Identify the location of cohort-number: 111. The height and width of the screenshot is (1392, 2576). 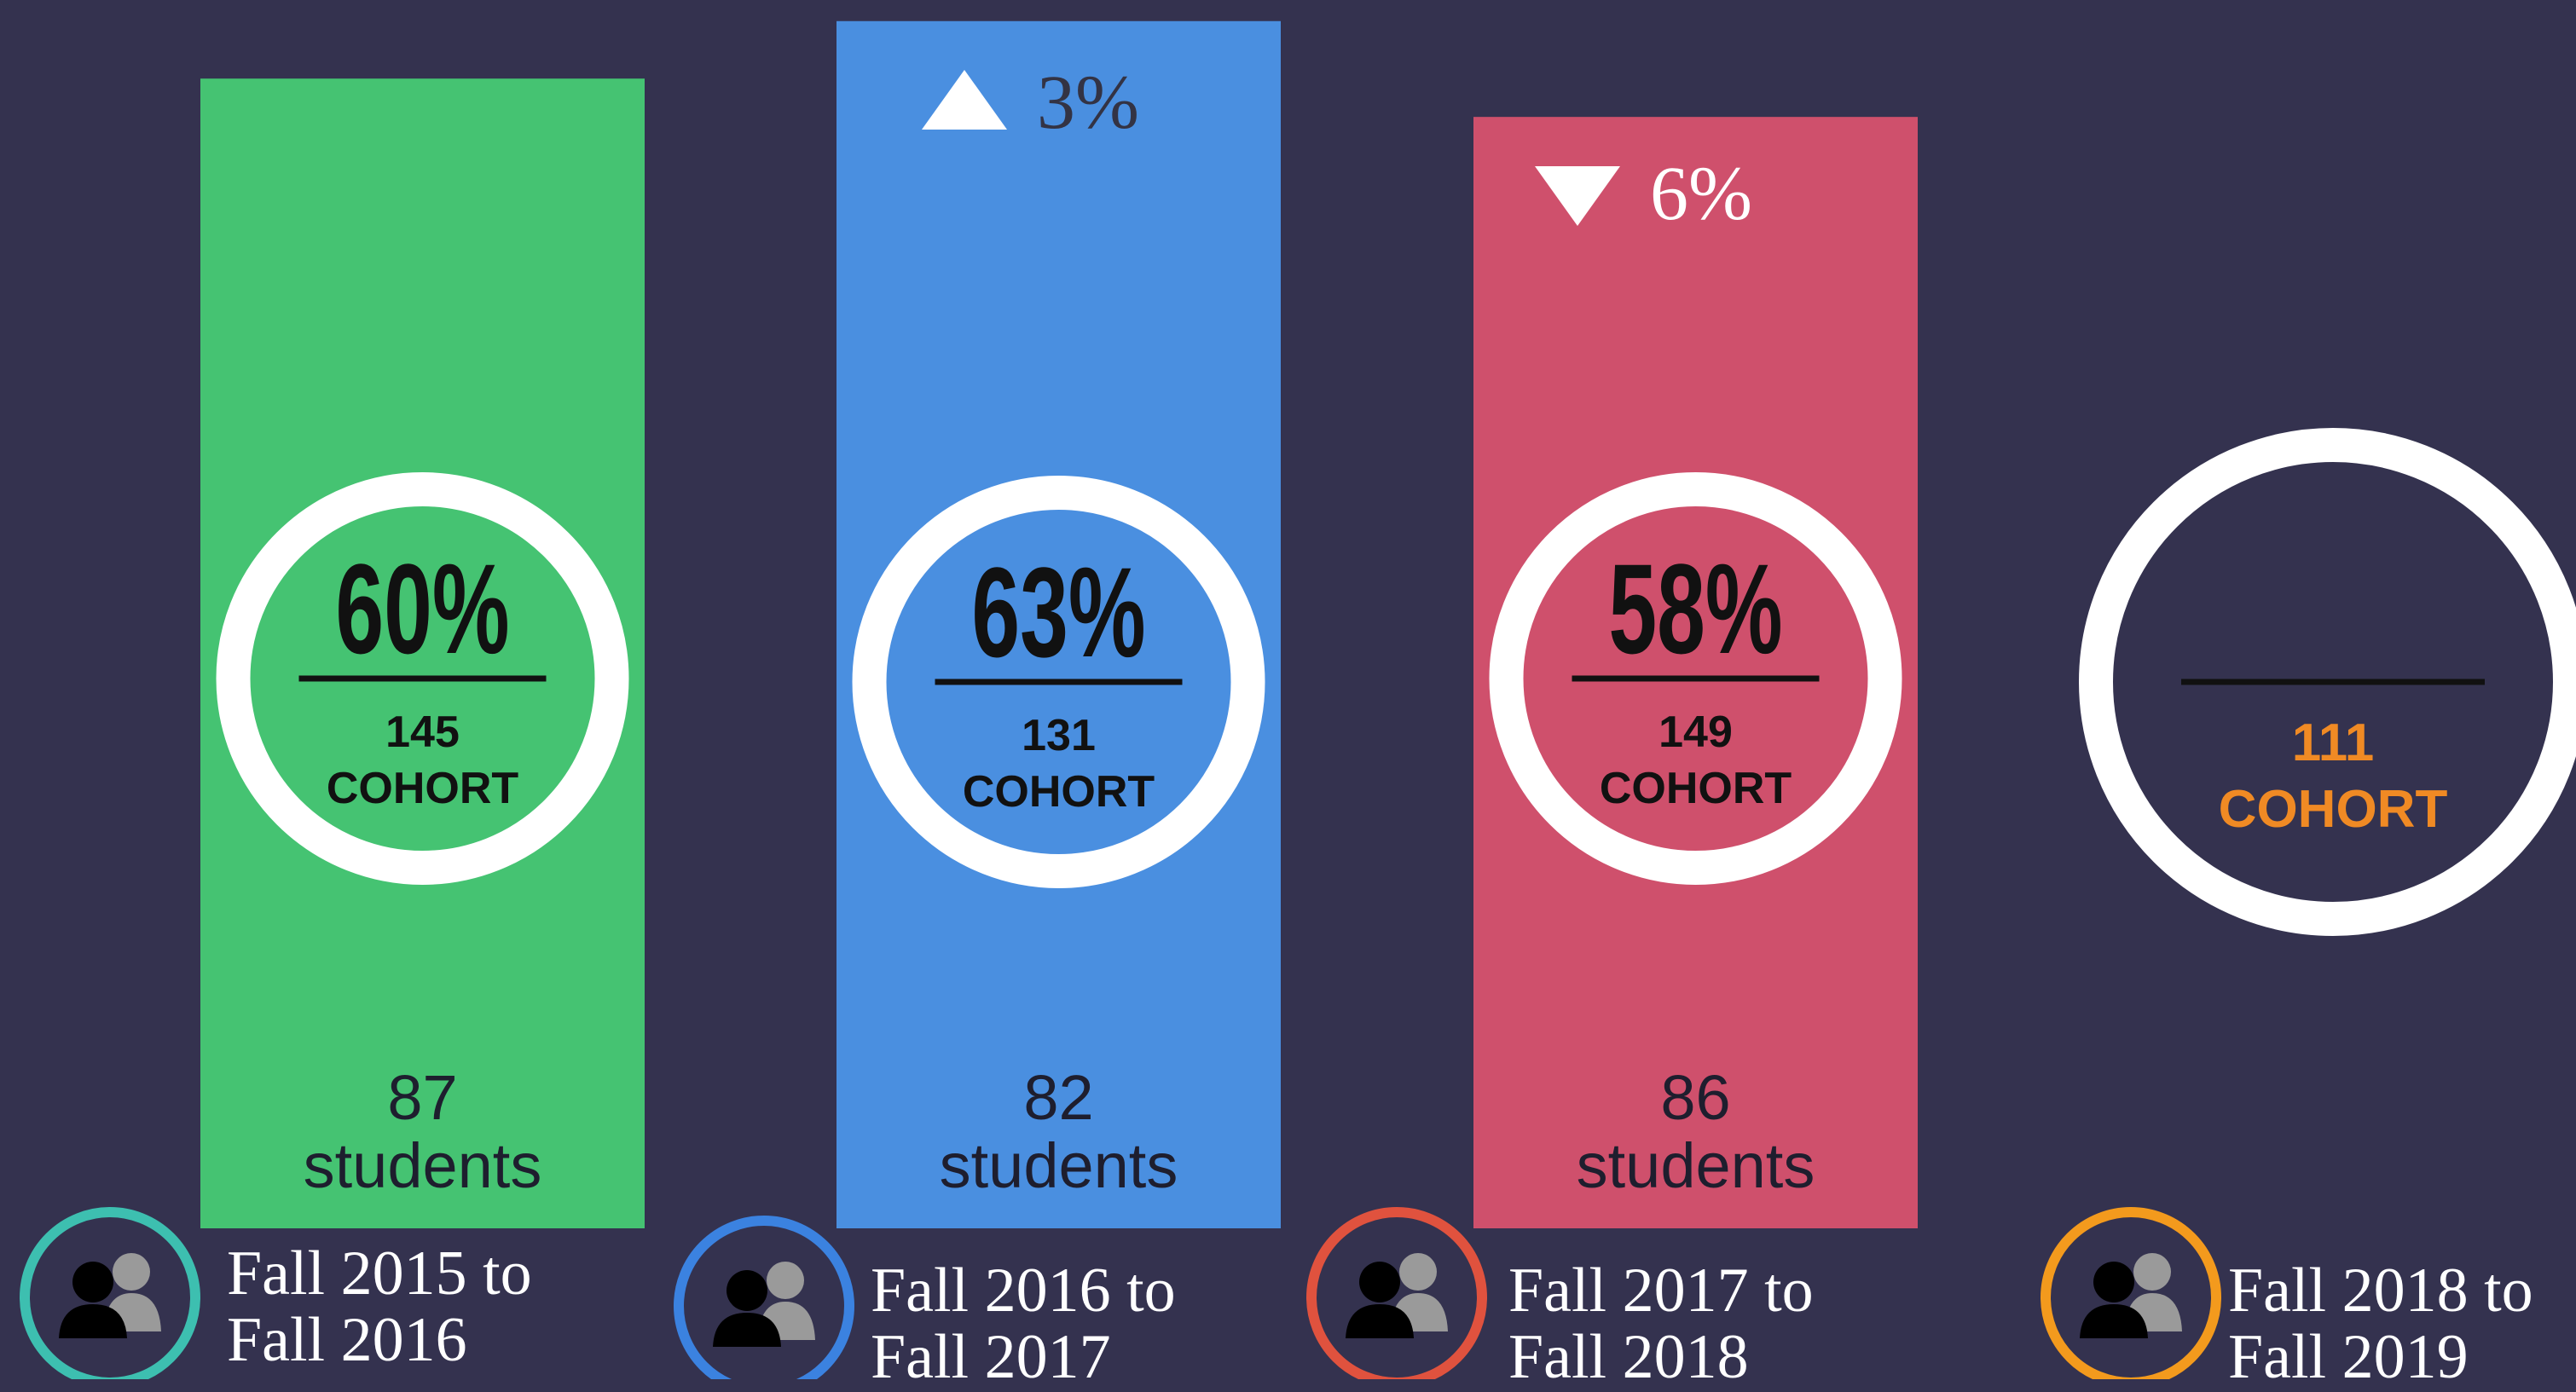
(2333, 743).